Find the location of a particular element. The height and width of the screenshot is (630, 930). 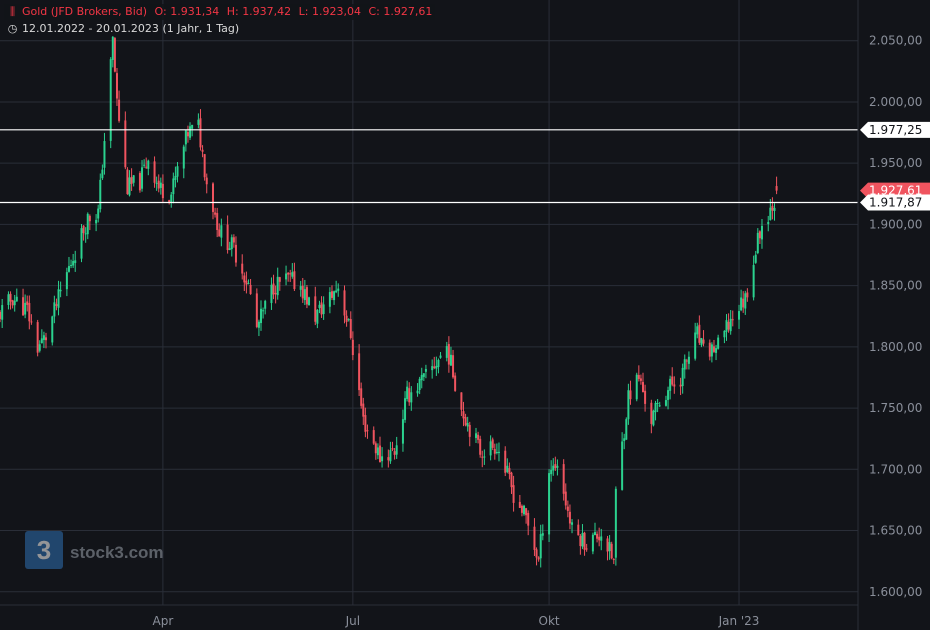

horizontal-line-1-tag is located at coordinates (895, 202).